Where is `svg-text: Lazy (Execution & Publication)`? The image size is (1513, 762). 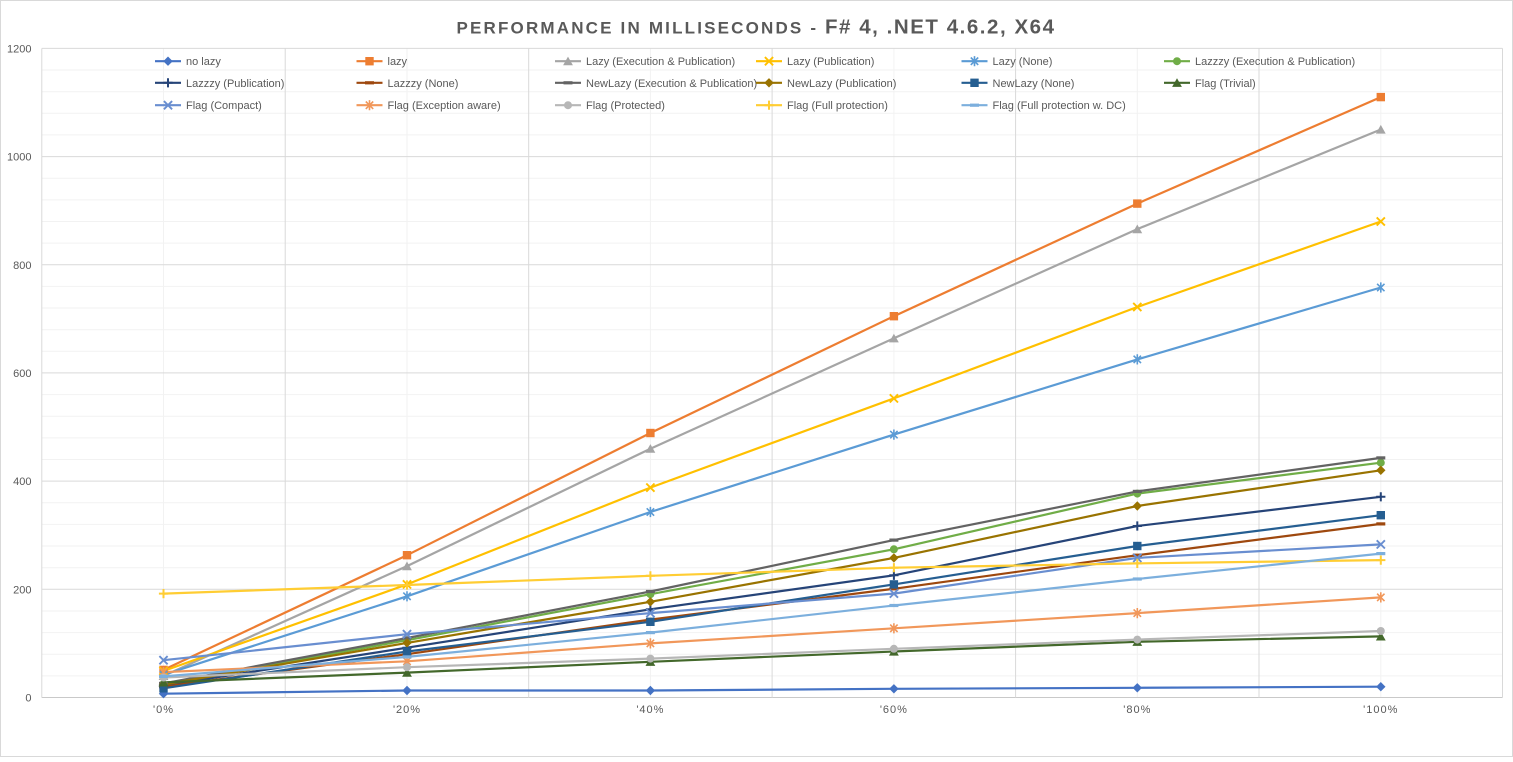
svg-text: Lazy (Execution & Publication) is located at coordinates (660, 62).